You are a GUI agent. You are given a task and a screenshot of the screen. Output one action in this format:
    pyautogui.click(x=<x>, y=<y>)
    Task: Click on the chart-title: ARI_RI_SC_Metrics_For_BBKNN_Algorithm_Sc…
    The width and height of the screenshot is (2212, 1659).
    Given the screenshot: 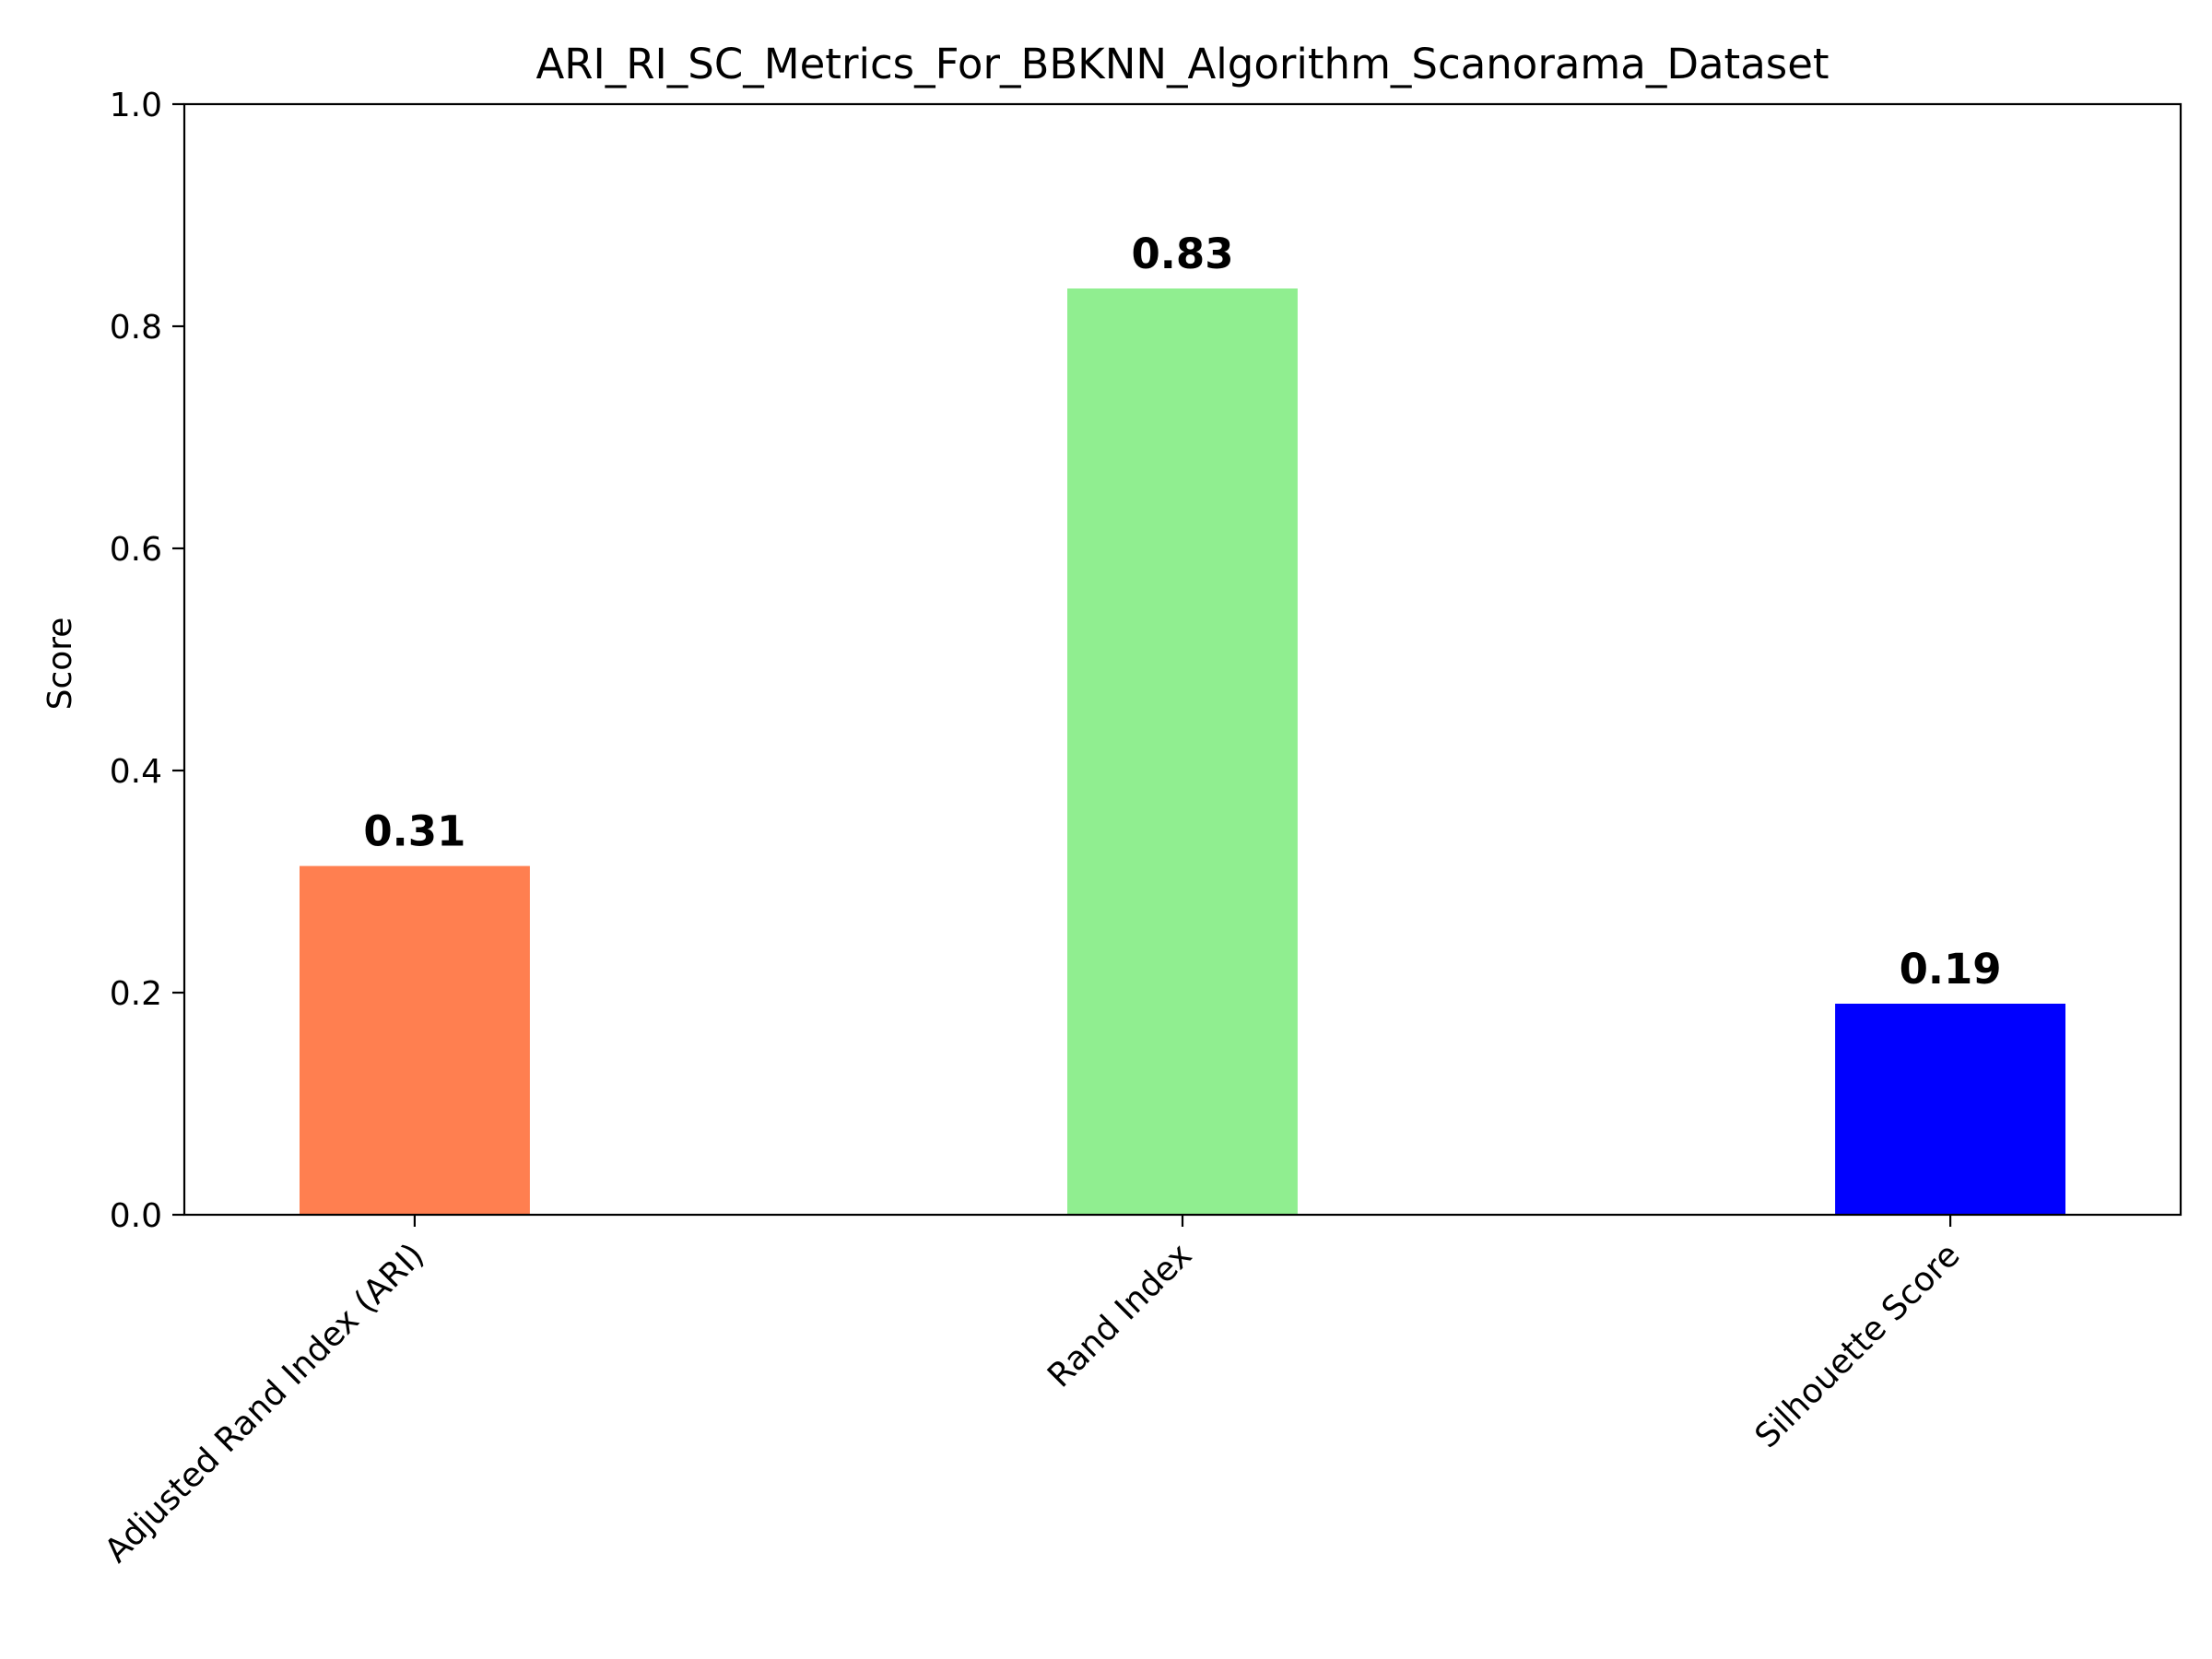 What is the action you would take?
    pyautogui.click(x=1182, y=64)
    